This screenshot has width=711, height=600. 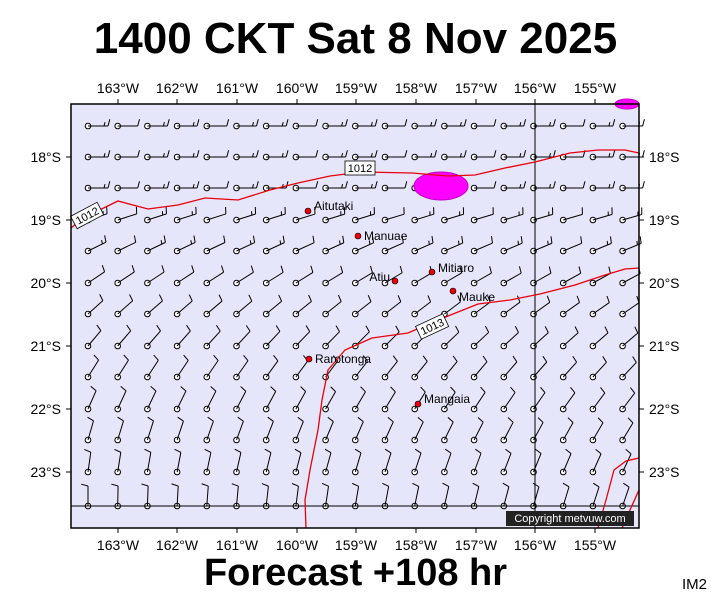 I want to click on island-mangaia, so click(x=418, y=404).